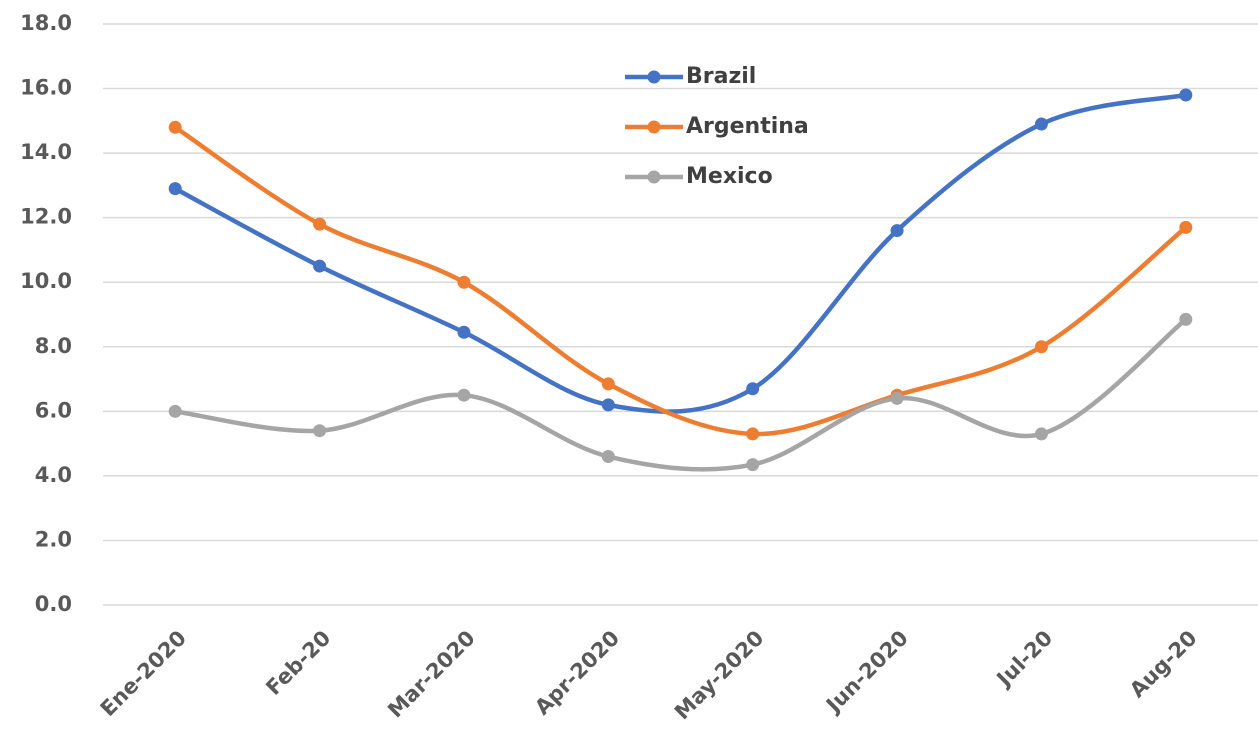 This screenshot has width=1258, height=751. Describe the element at coordinates (298, 663) in the screenshot. I see `x-tick-label: Feb-20` at that location.